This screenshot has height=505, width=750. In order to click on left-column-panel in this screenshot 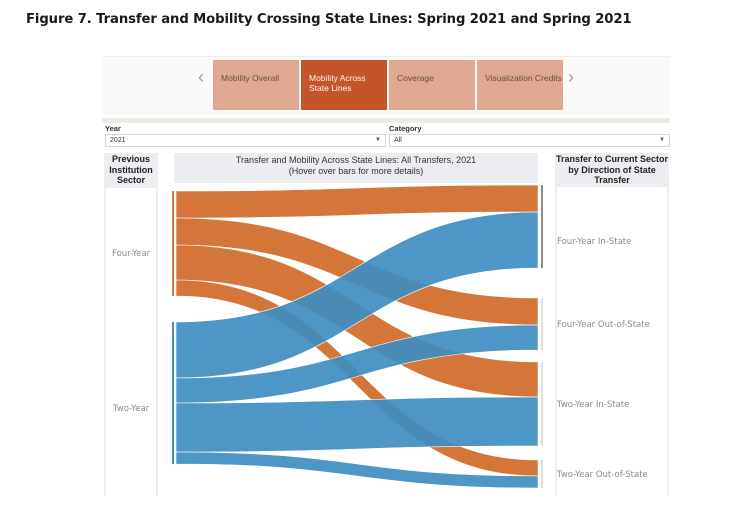, I will do `click(131, 342)`.